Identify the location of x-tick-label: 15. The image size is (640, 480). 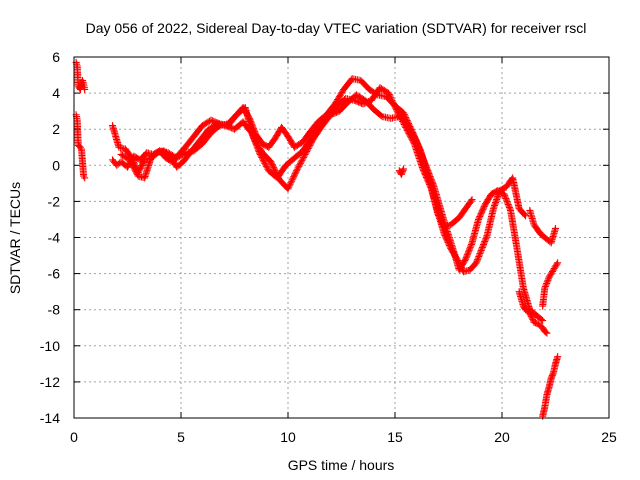
(395, 437).